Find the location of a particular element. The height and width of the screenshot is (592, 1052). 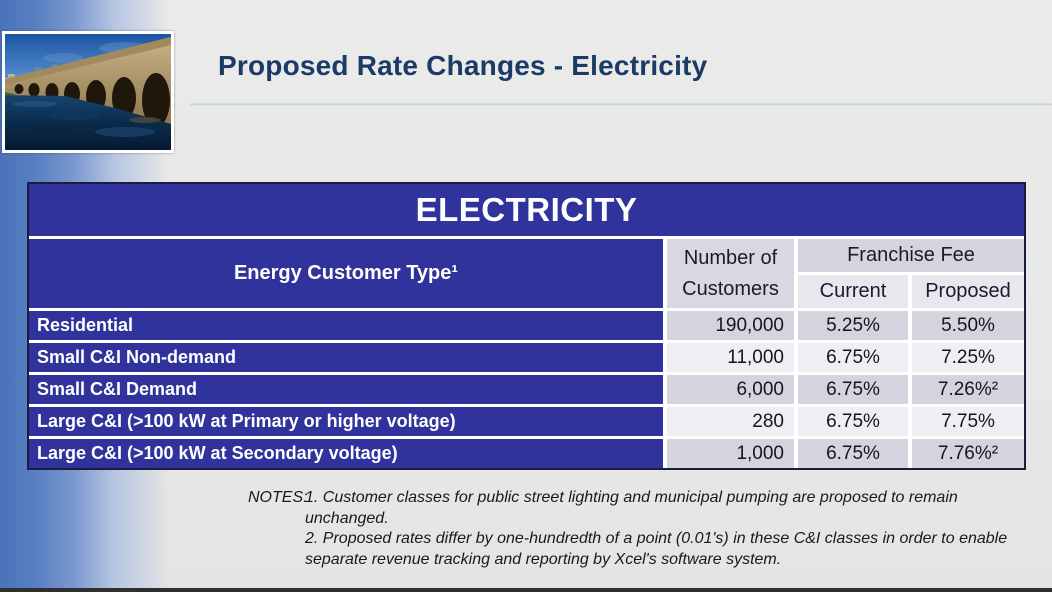

column-header-number-of-customers: Number of Customers is located at coordinates (730, 273).